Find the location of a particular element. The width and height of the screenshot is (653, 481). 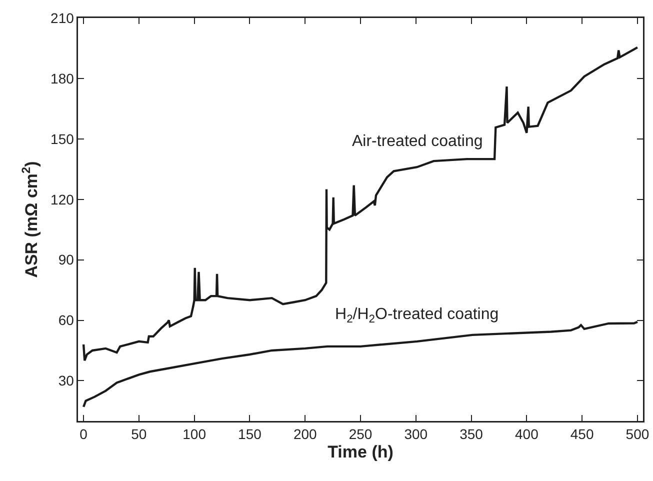

x-tick-label: 0 is located at coordinates (84, 434).